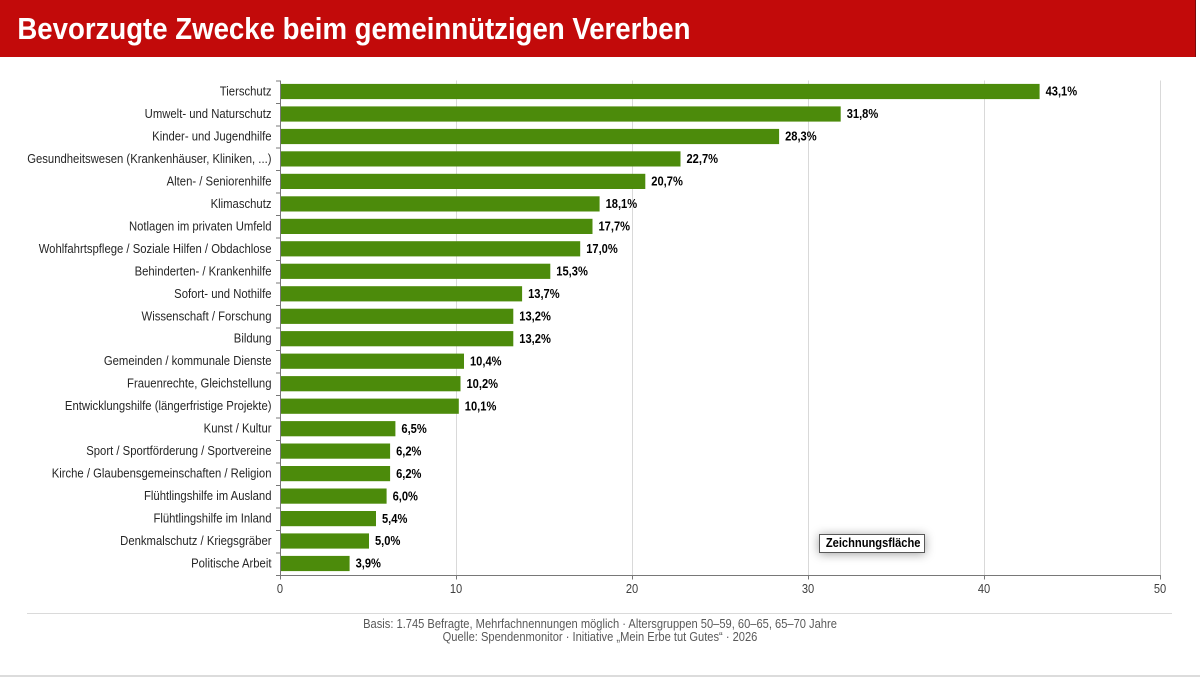  Describe the element at coordinates (212, 518) in the screenshot. I see `svg-text: Flühtlingshilfe im Inland` at that location.